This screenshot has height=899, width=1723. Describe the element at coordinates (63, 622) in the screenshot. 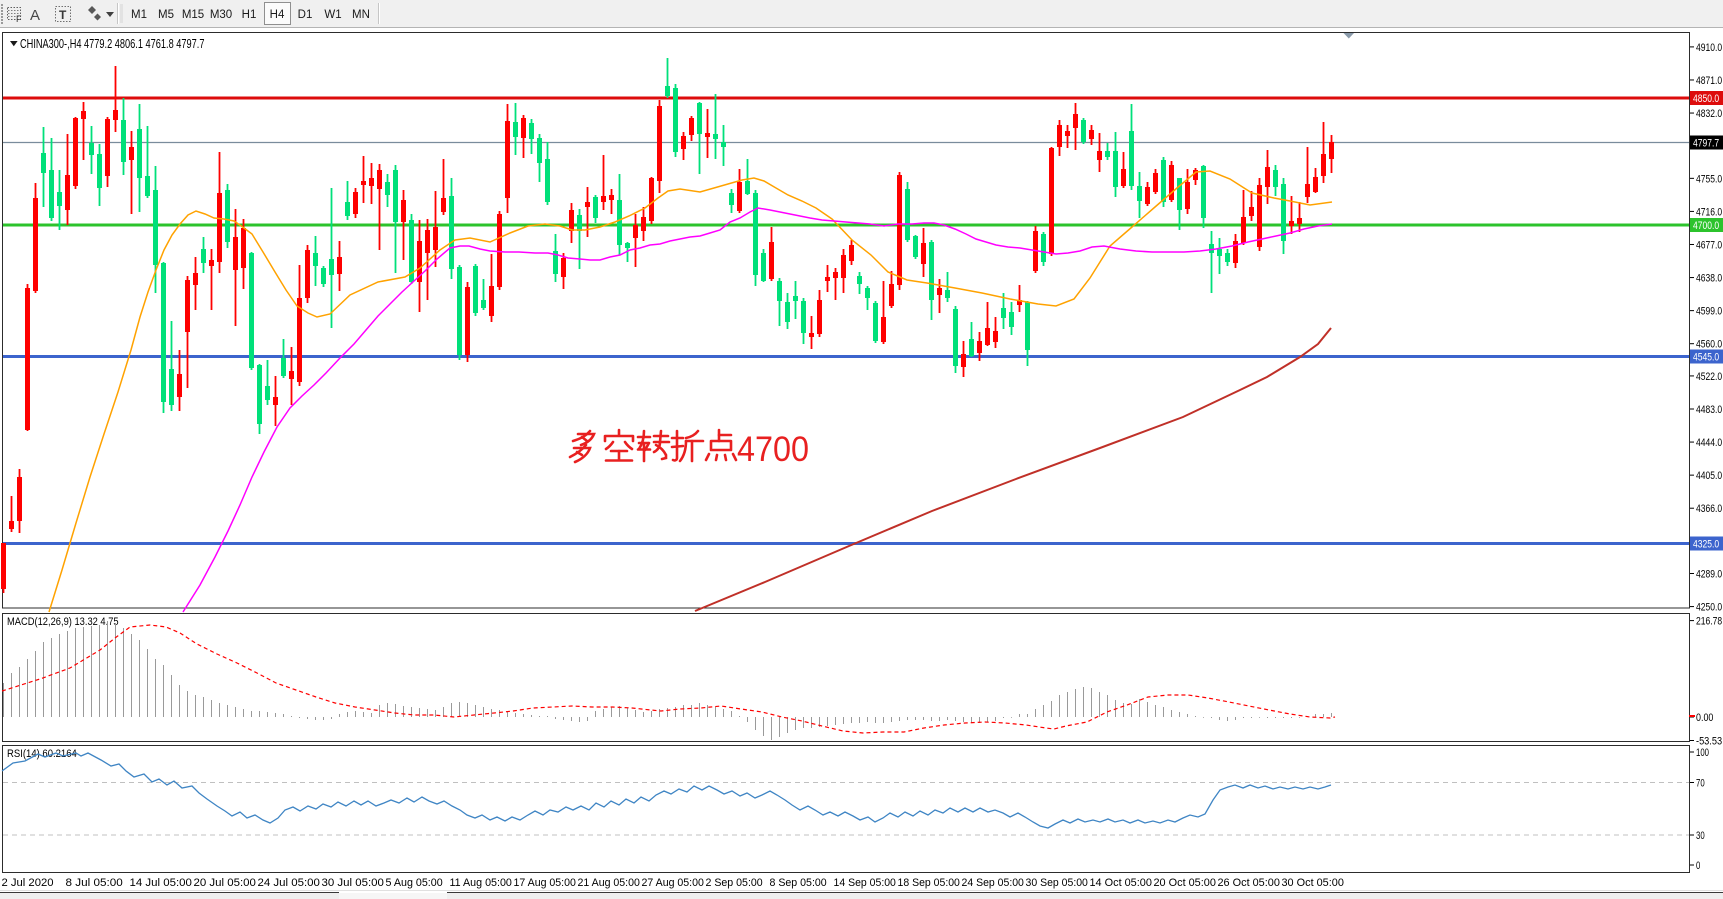

I see `svg-text: MACD(12,26,9) 13.32 4.75` at that location.